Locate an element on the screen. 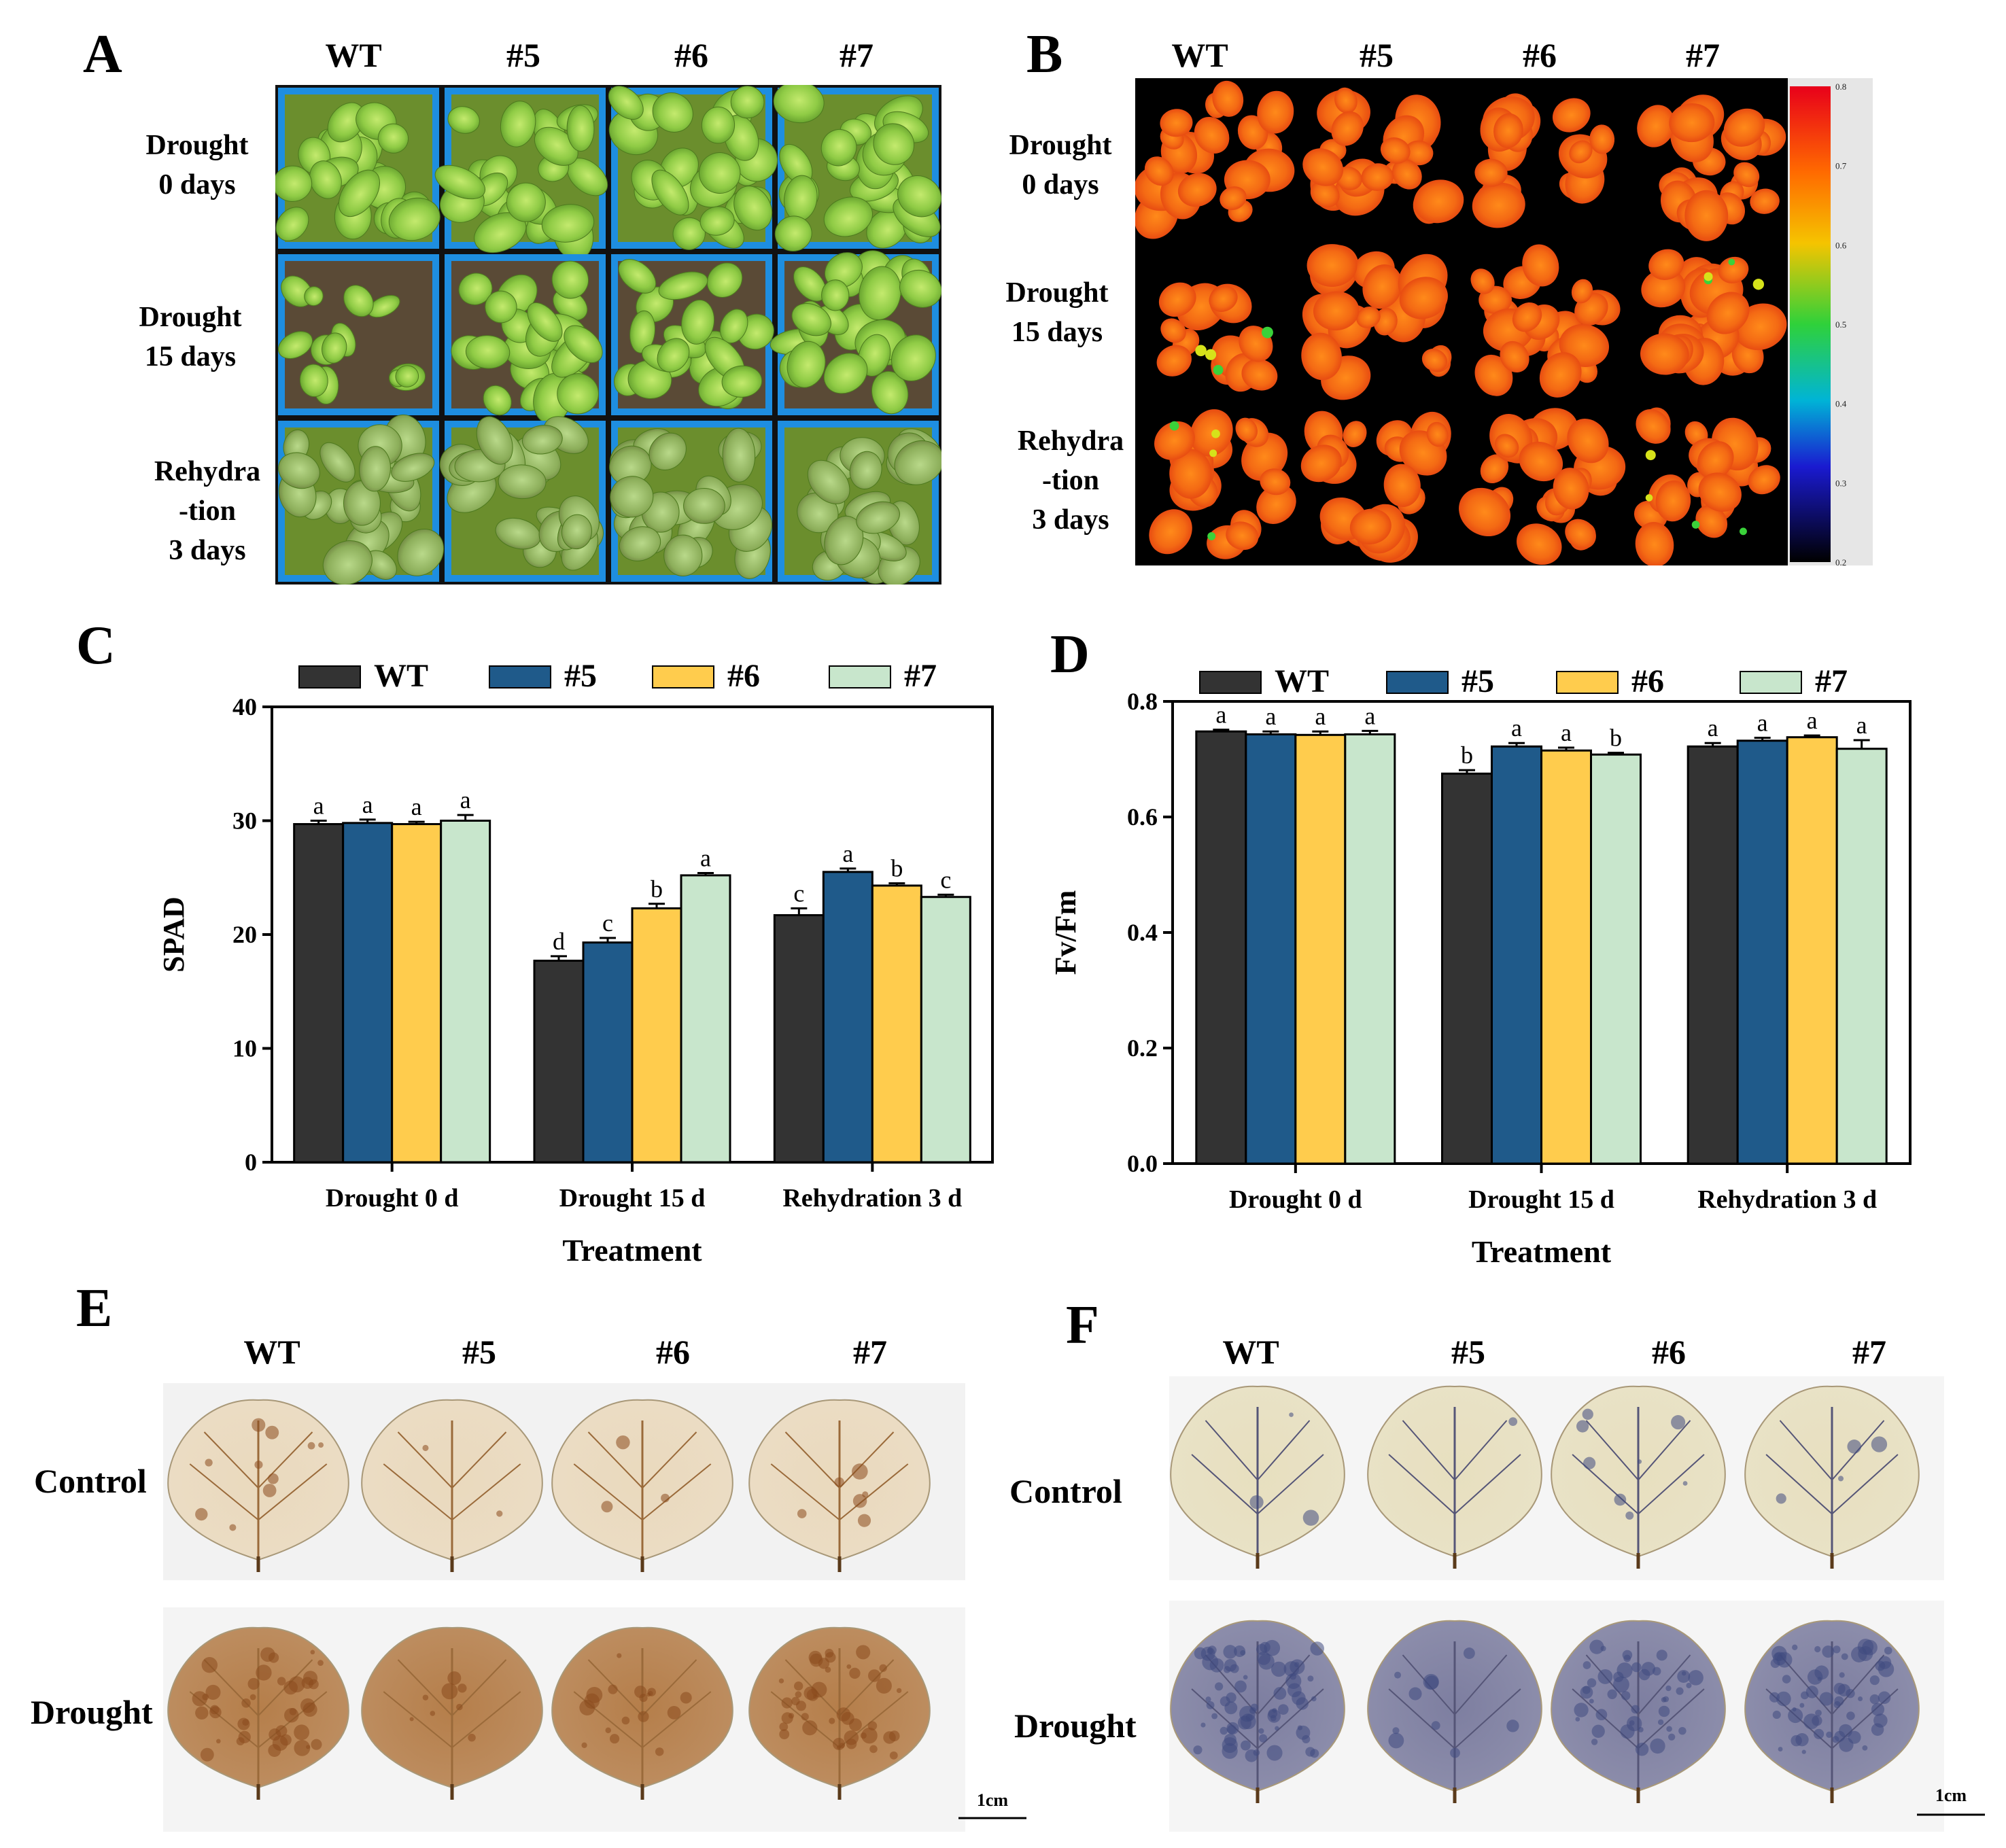 This screenshot has height=1848, width=2006. row-label: Rehydra -tion 3 days is located at coordinates (1070, 480).